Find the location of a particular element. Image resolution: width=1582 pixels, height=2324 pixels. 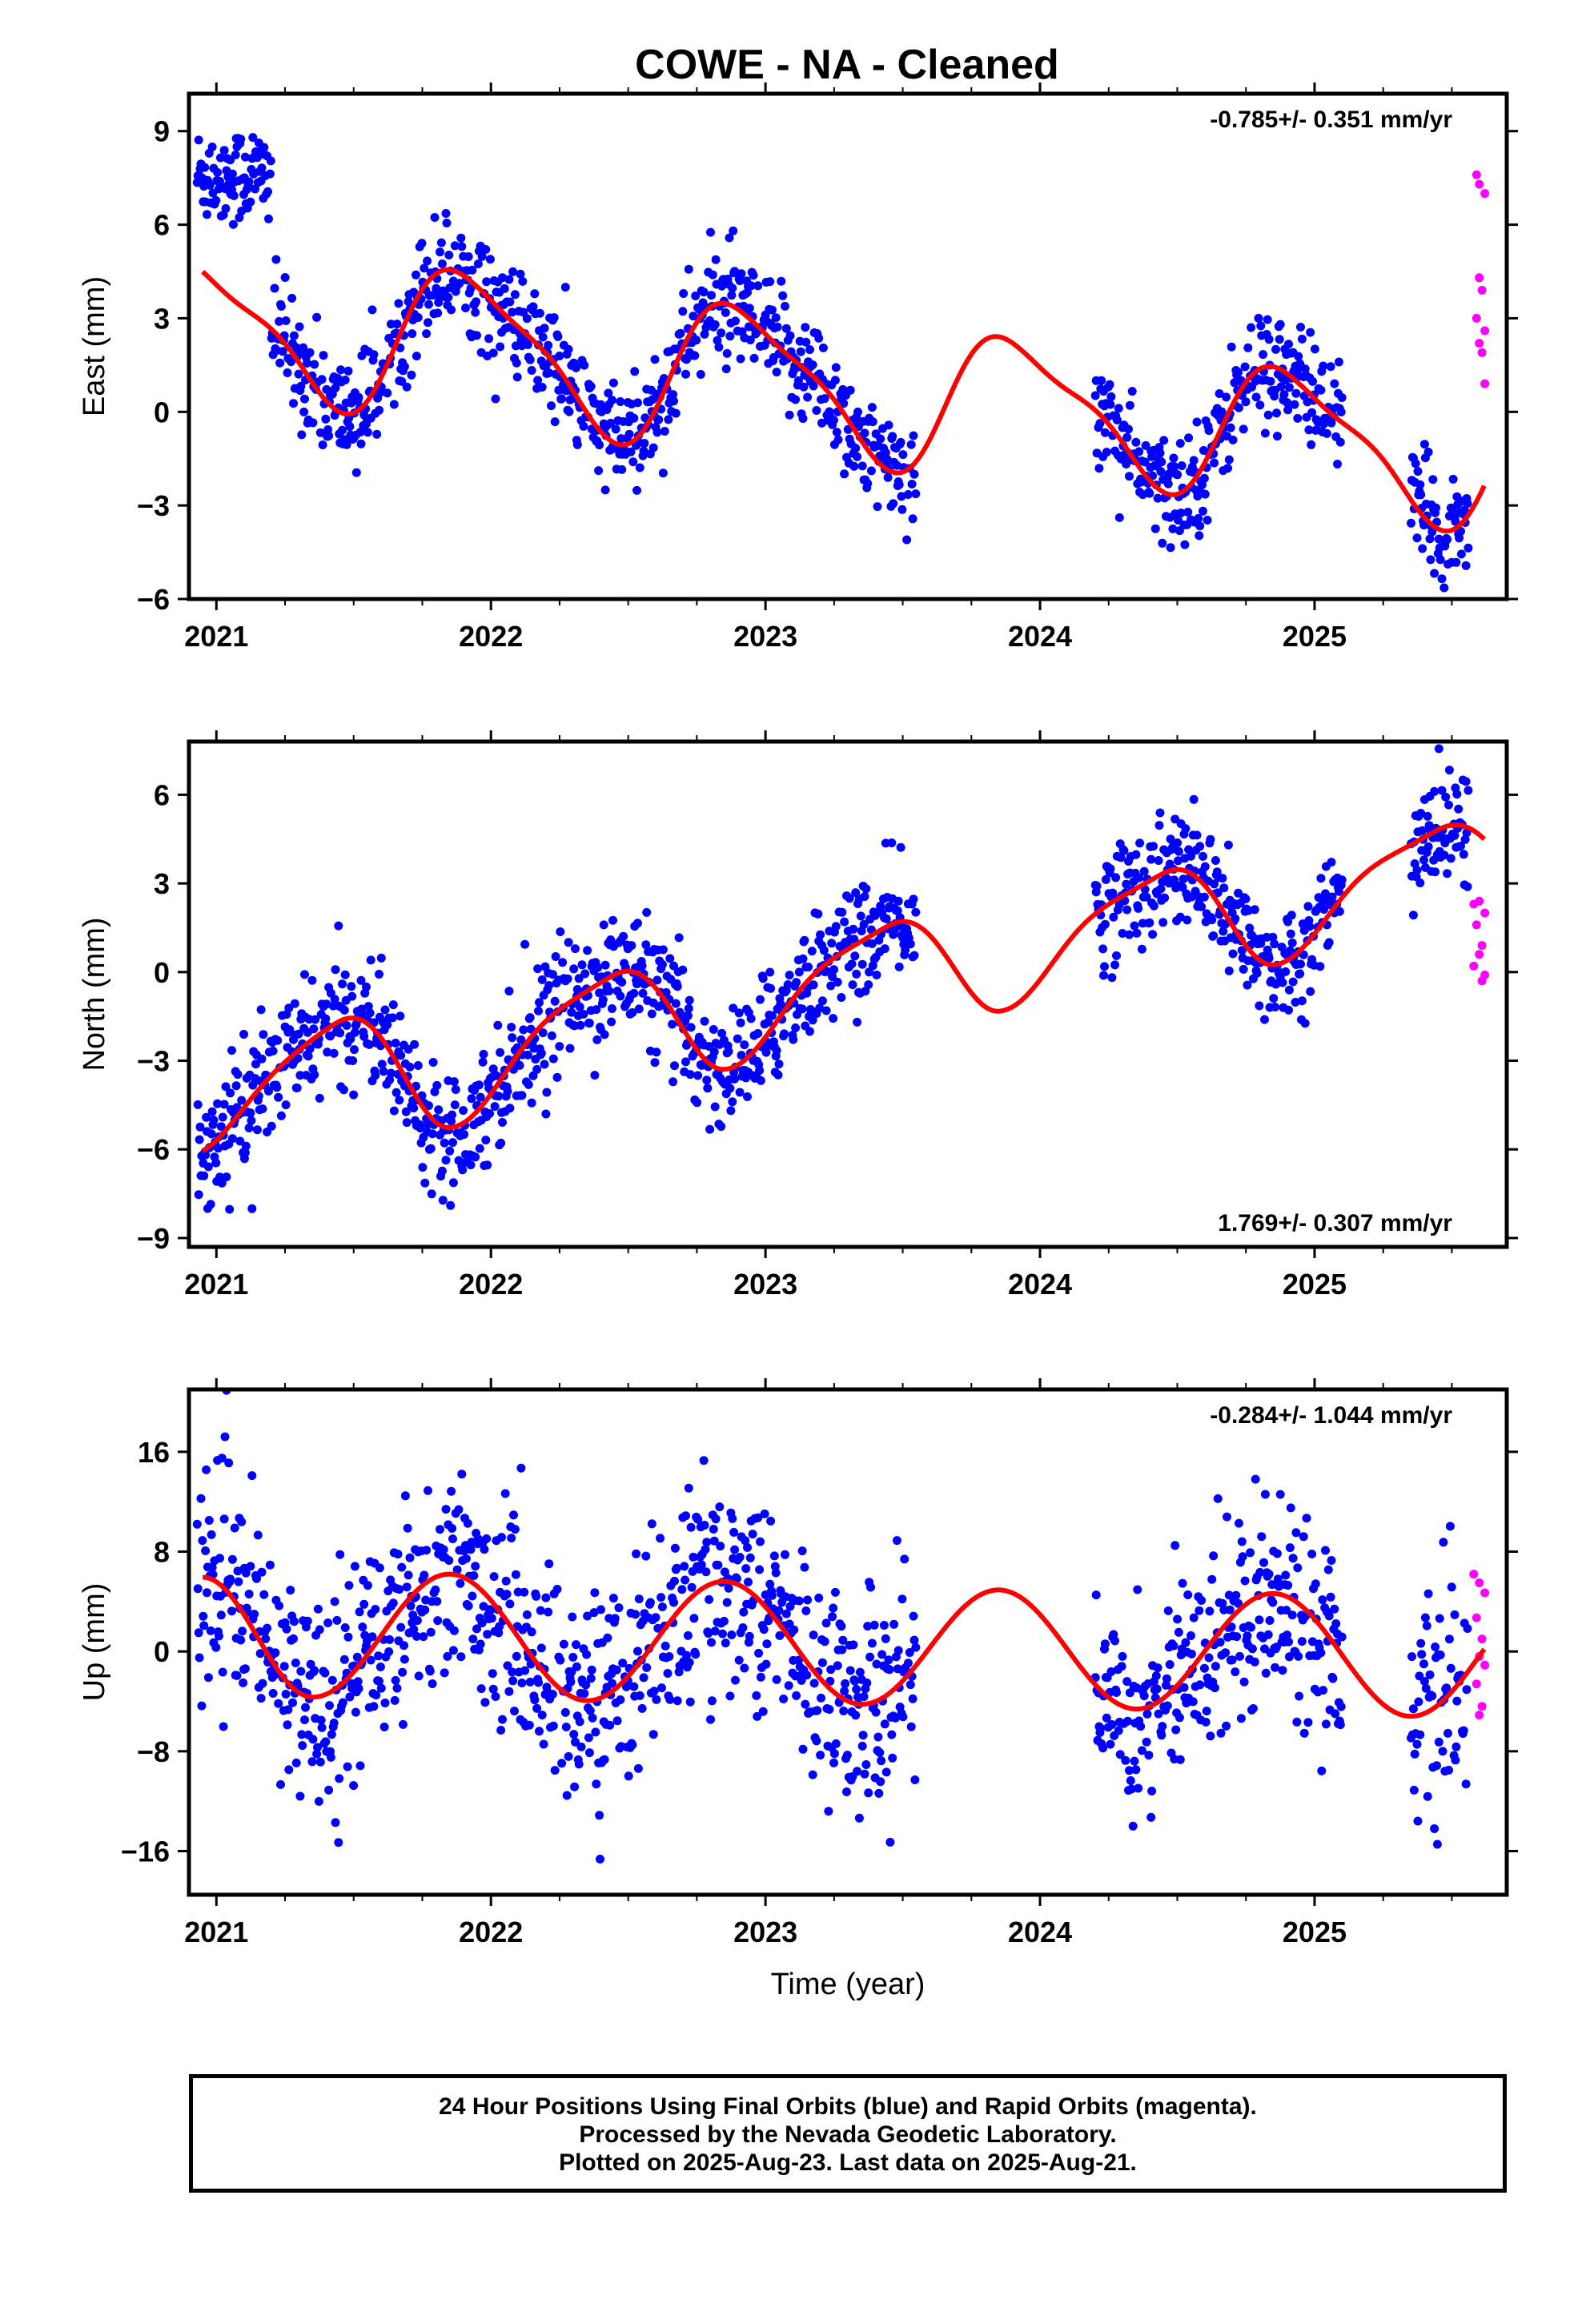

x-tick-label: 2021 is located at coordinates (216, 636).